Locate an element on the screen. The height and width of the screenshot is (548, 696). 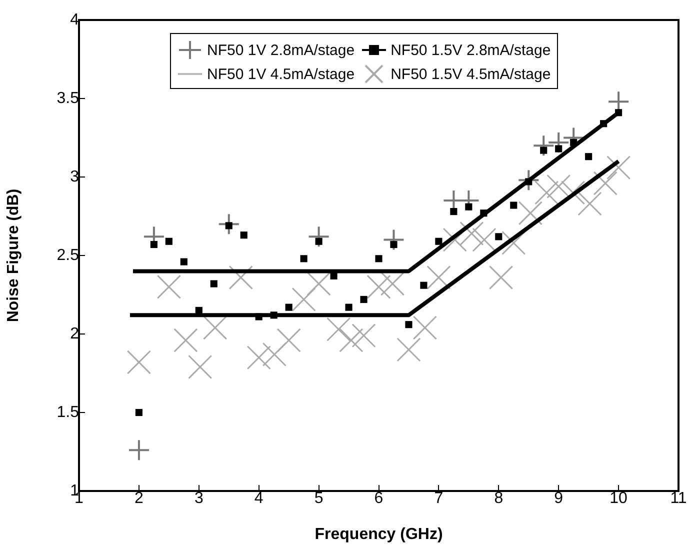
x-tick-label: 6 is located at coordinates (379, 499).